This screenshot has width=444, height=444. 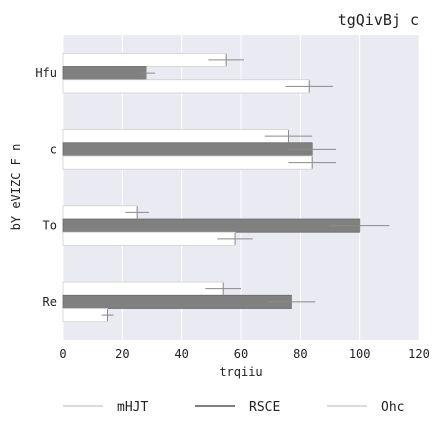 What do you see at coordinates (264, 407) in the screenshot?
I see `legend-label: RSCE` at bounding box center [264, 407].